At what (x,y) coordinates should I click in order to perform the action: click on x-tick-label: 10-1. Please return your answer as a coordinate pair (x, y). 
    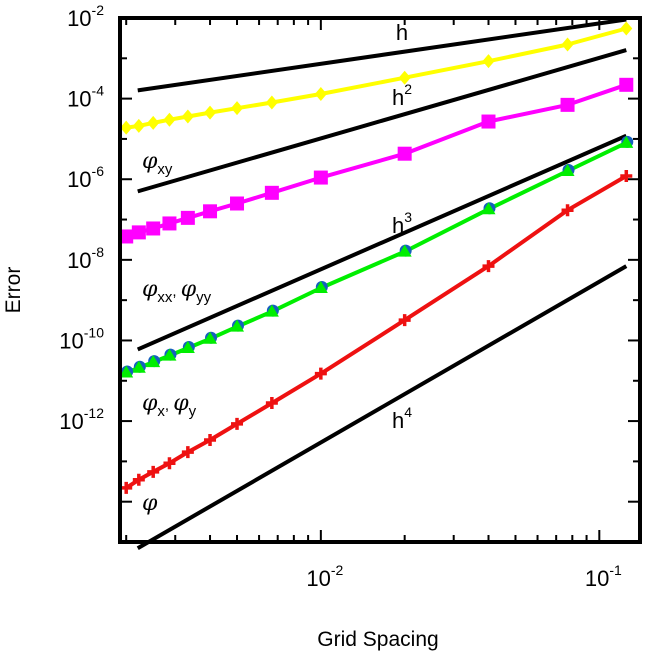
    Looking at the image, I should click on (603, 576).